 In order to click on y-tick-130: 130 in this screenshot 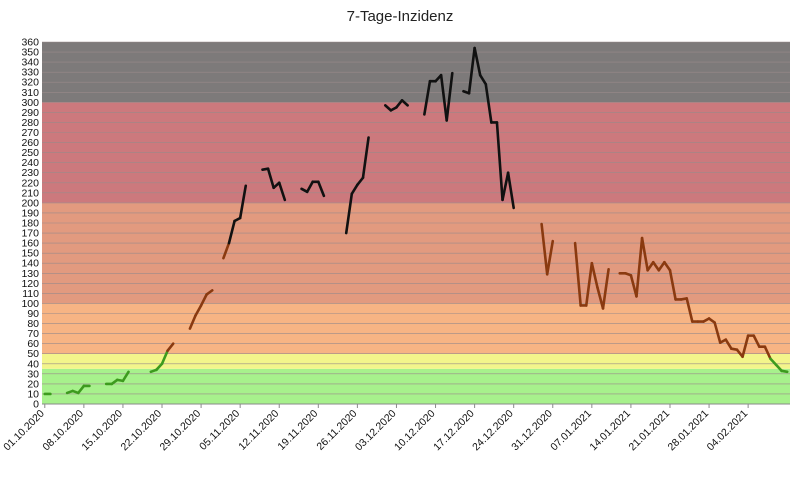, I will do `click(30, 274)`.